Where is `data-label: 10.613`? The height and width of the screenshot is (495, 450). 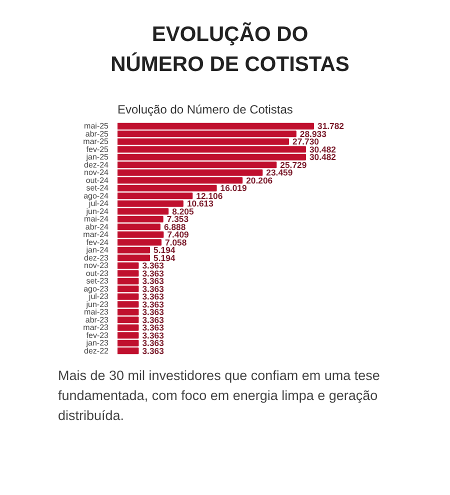 data-label: 10.613 is located at coordinates (200, 203).